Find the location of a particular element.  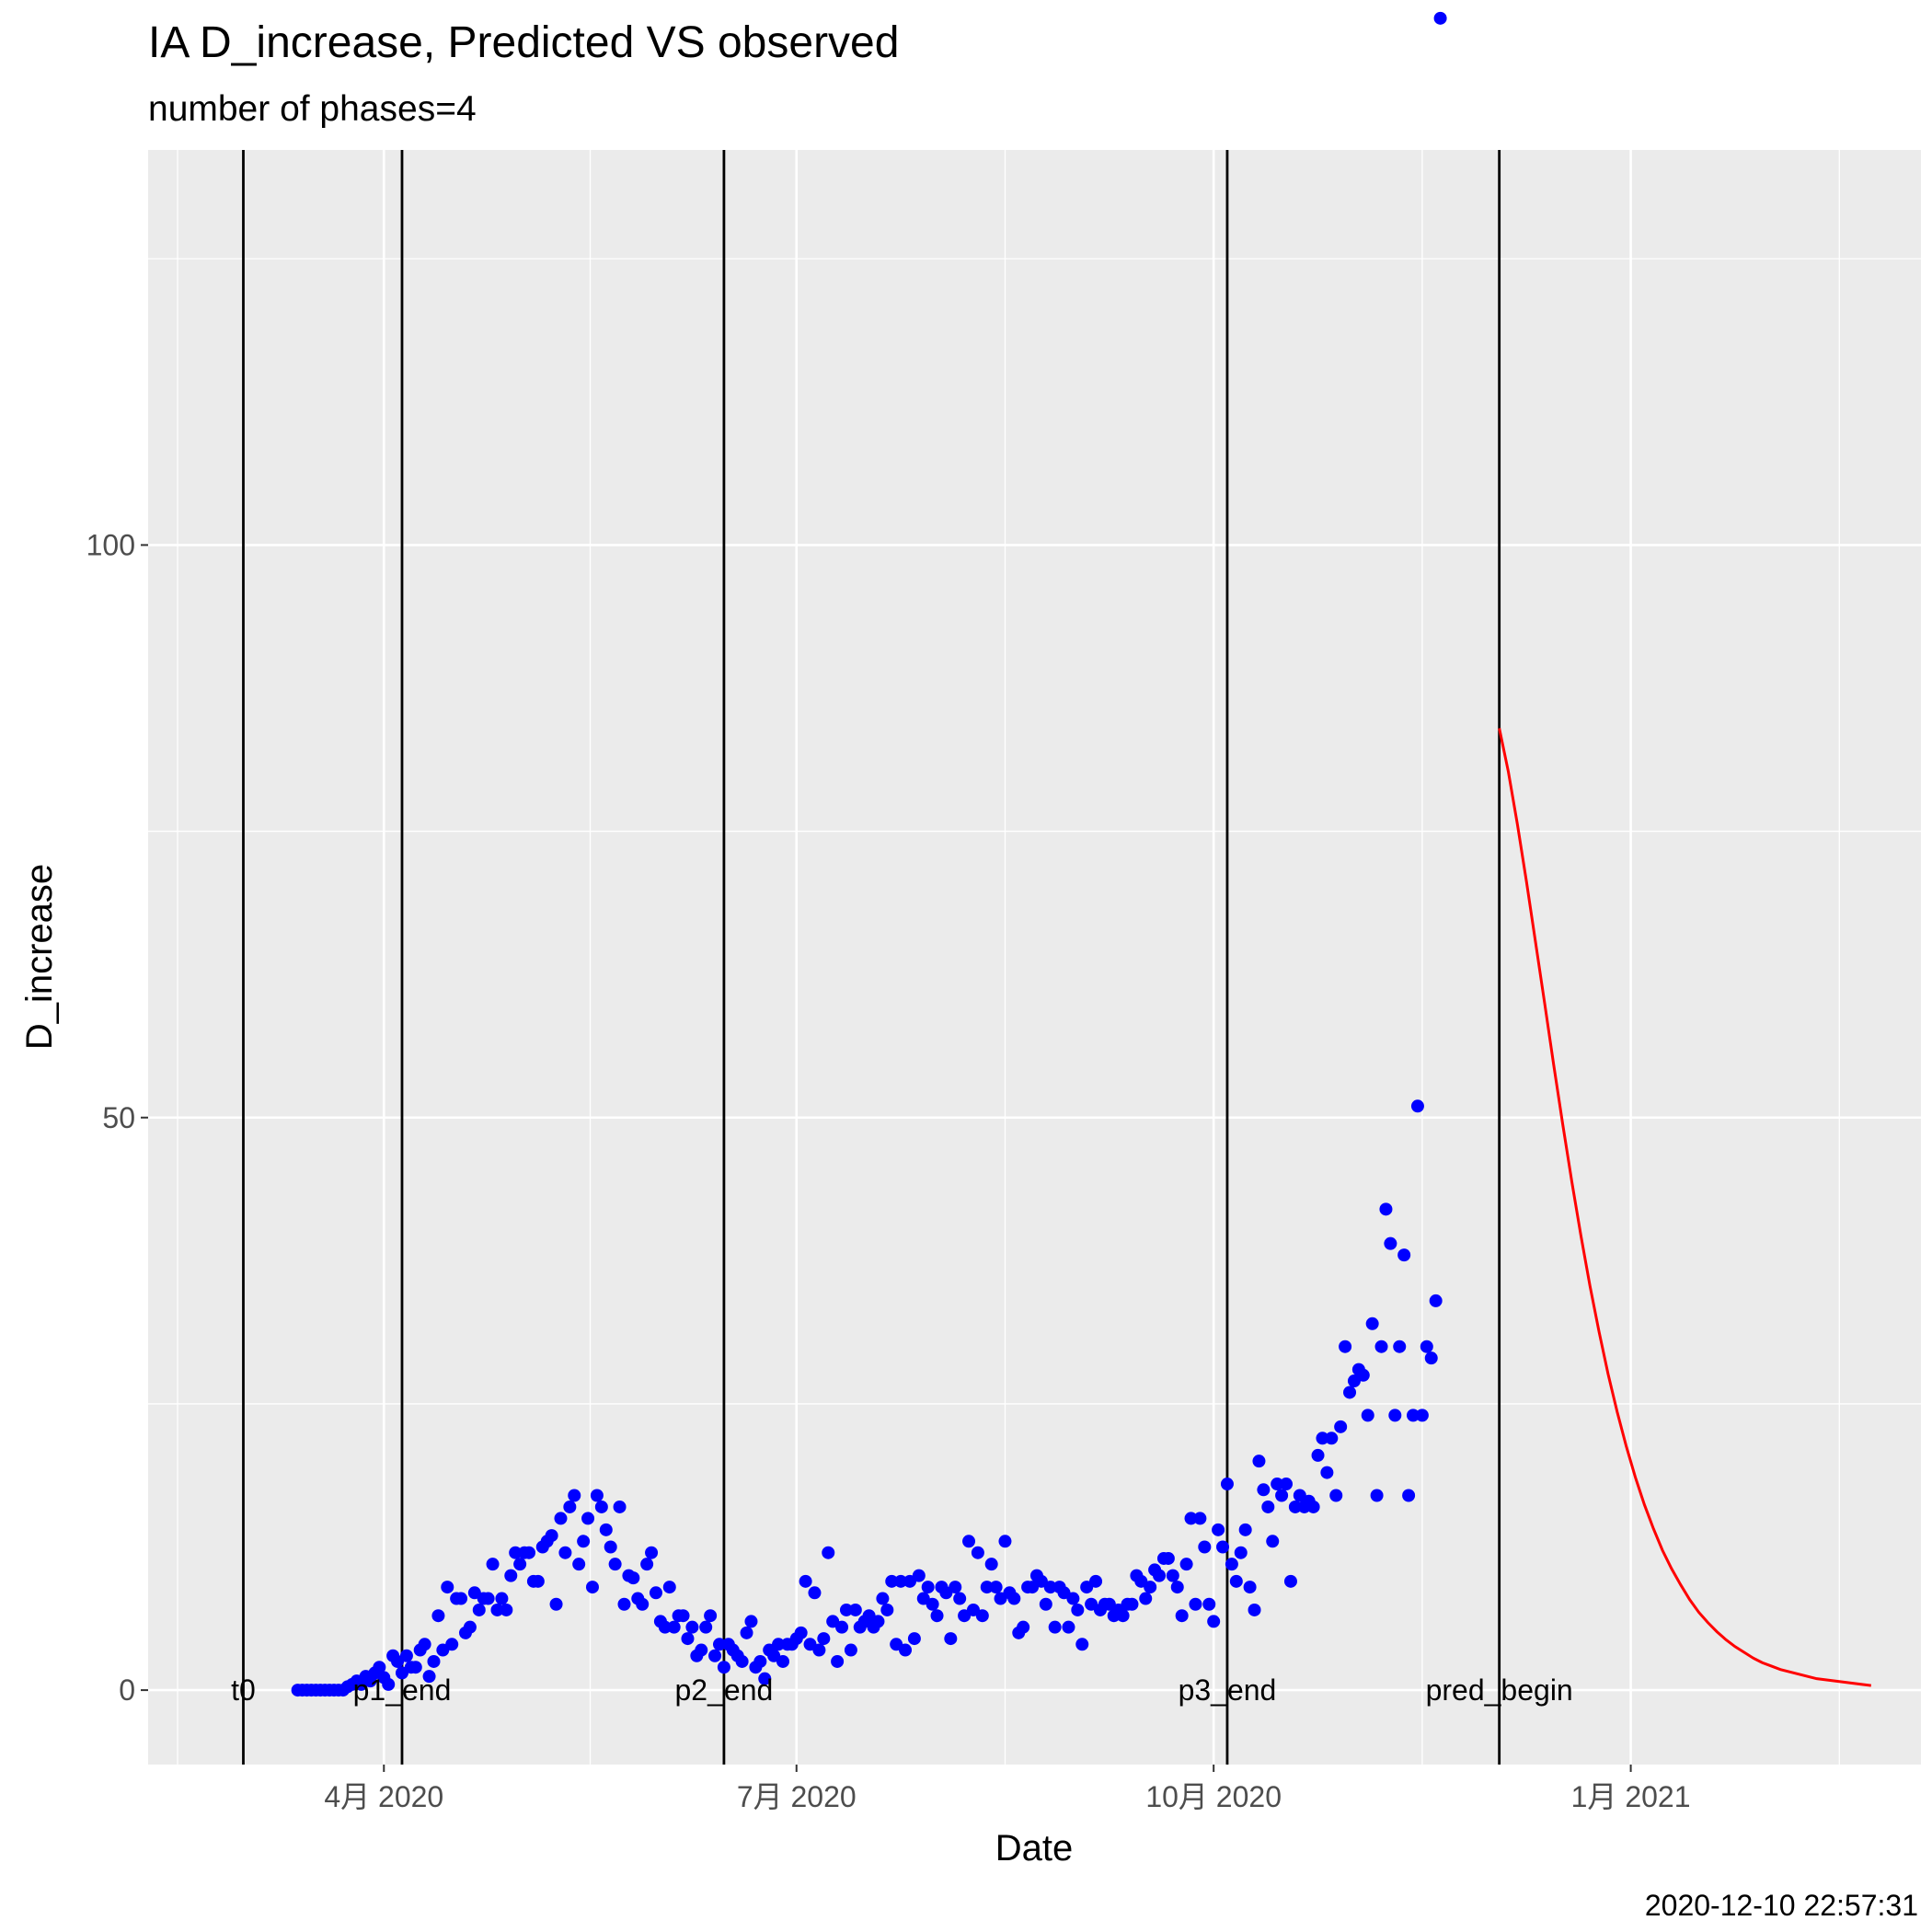

phase-label: pred_begin is located at coordinates (1499, 1690).